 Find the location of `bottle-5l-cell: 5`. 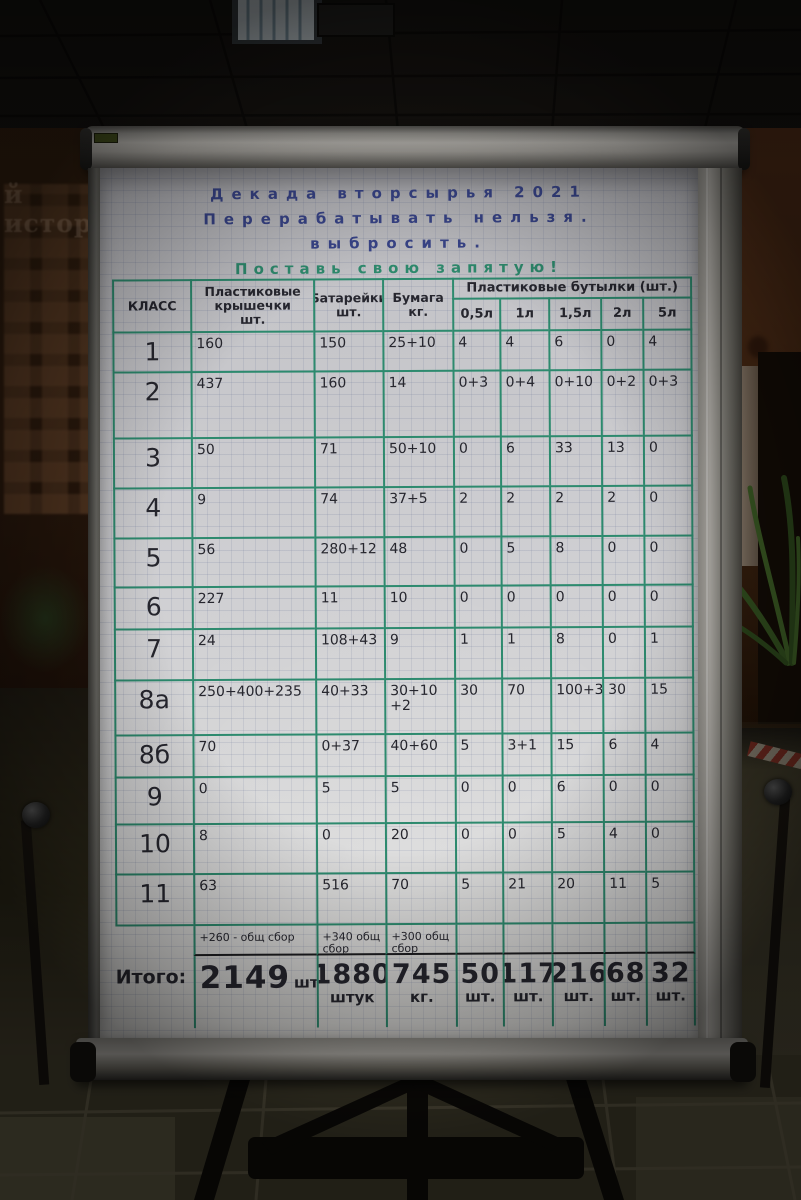

bottle-5l-cell: 5 is located at coordinates (670, 897).